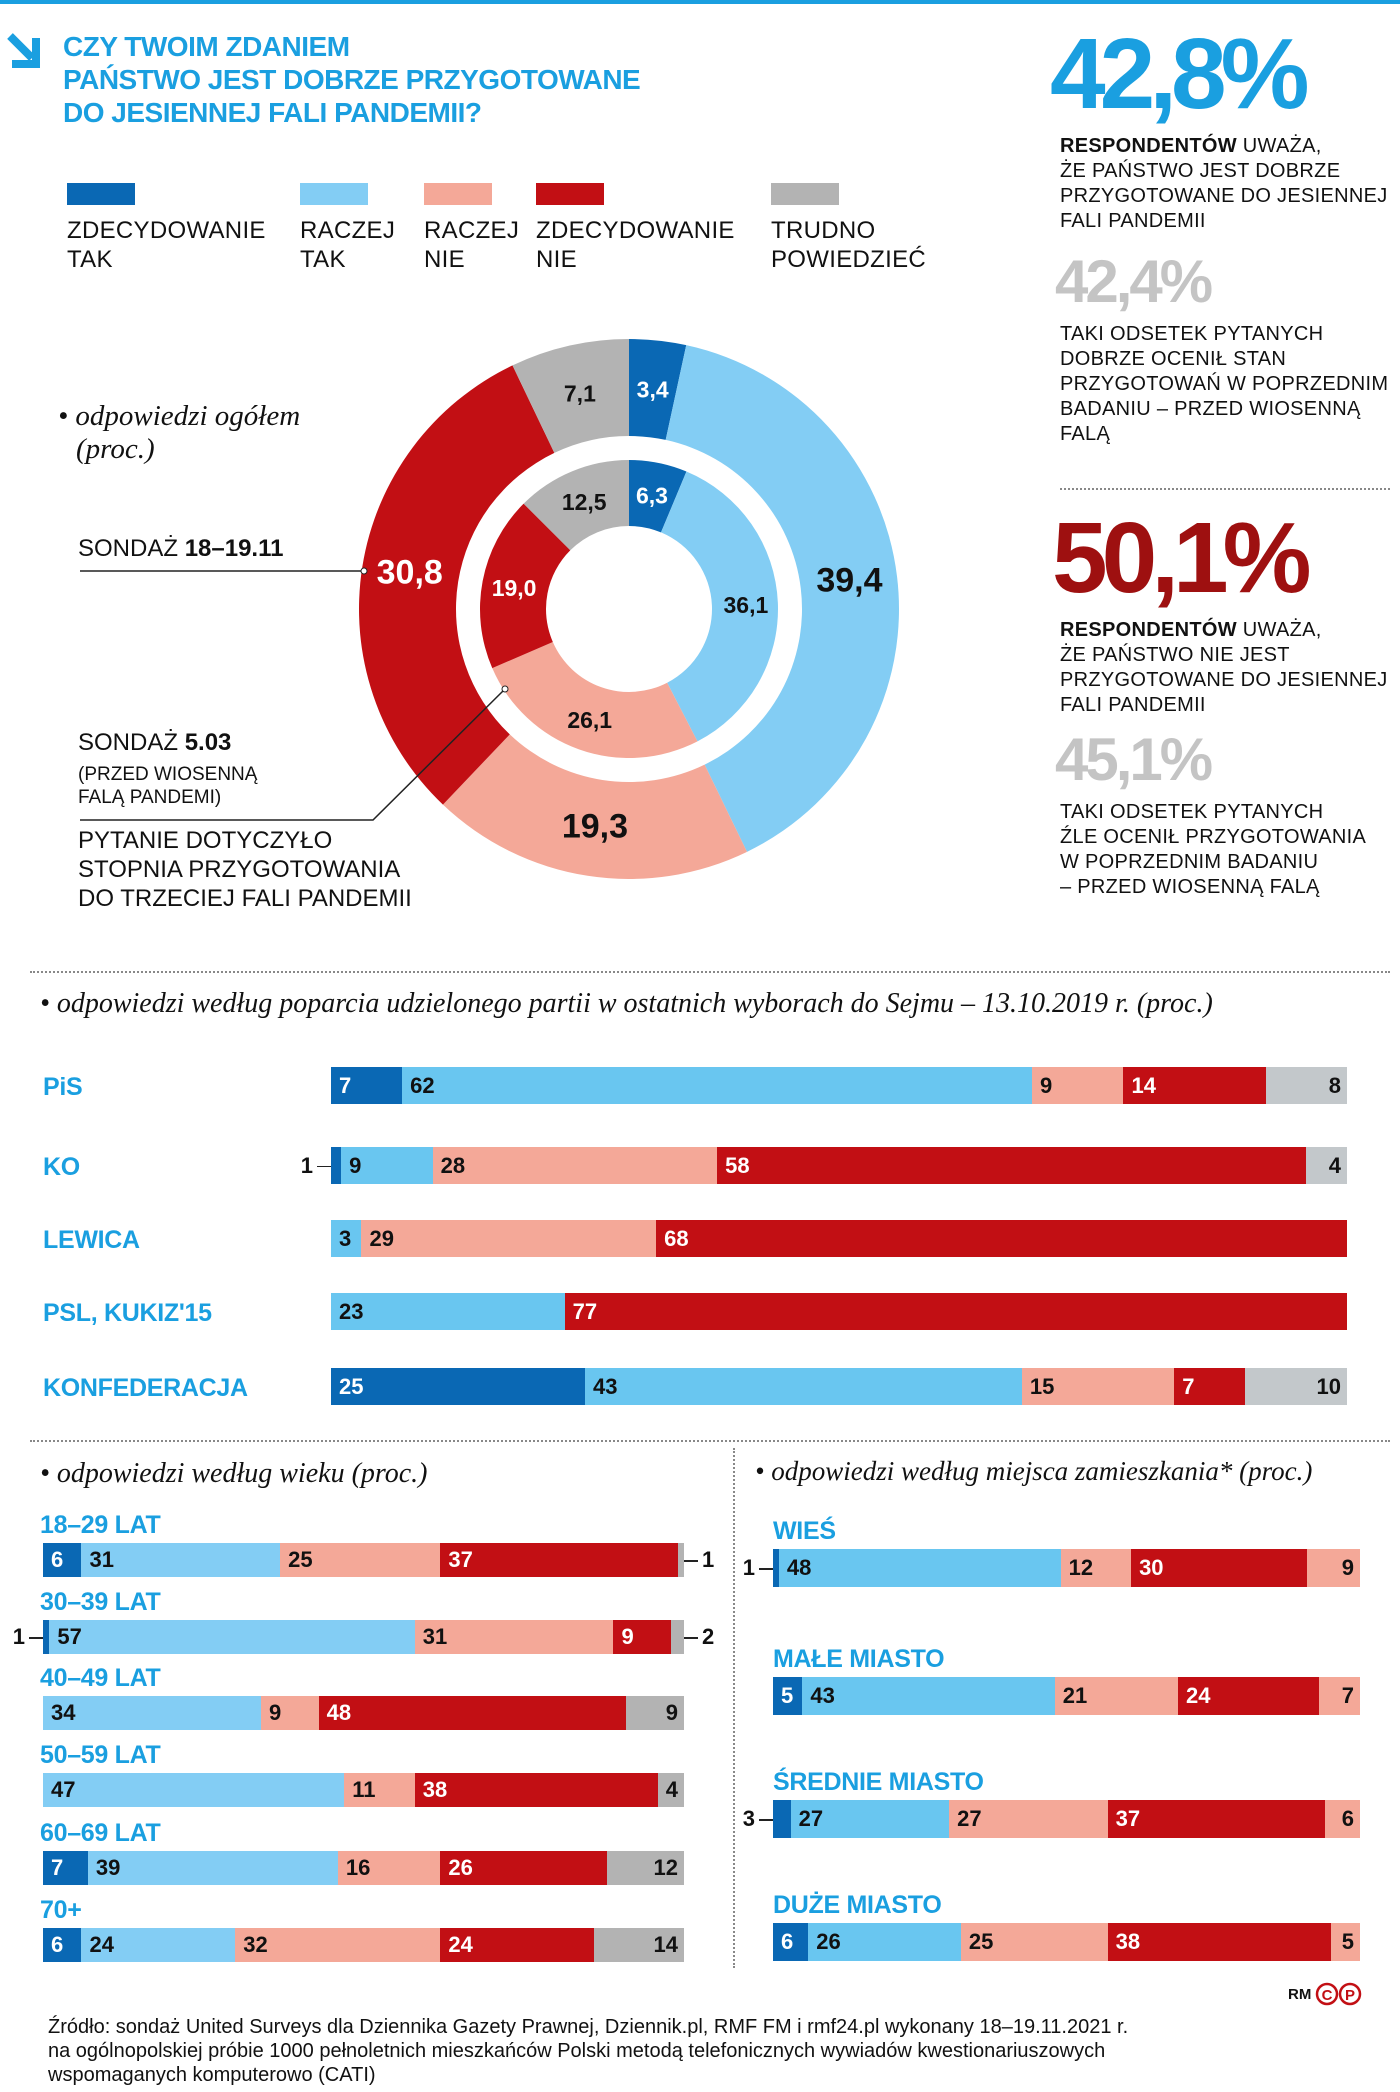  Describe the element at coordinates (242, 1473) in the screenshot. I see `heading-text: odpowiedzi według wieku (proc.)` at that location.